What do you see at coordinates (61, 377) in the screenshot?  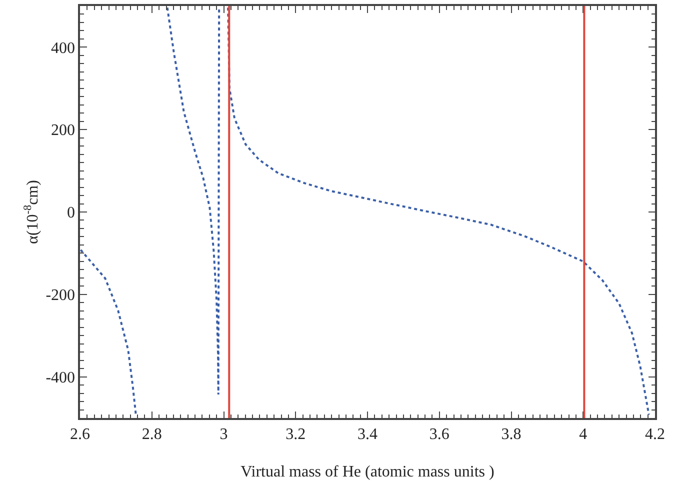 I see `y-tick-label: -400` at bounding box center [61, 377].